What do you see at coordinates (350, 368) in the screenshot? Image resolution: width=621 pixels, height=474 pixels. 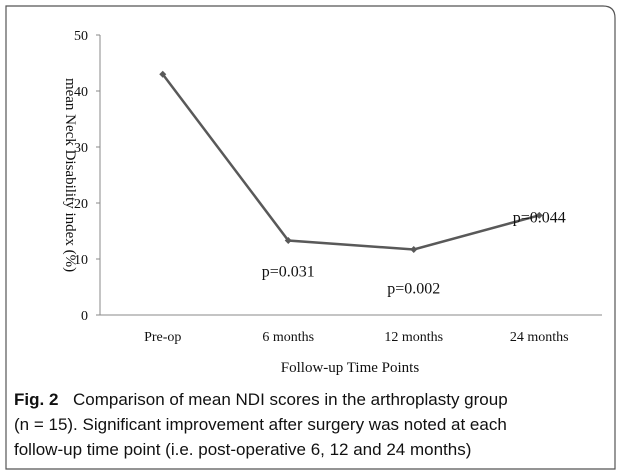 I see `x-axis-title: Follow-up Time Points` at bounding box center [350, 368].